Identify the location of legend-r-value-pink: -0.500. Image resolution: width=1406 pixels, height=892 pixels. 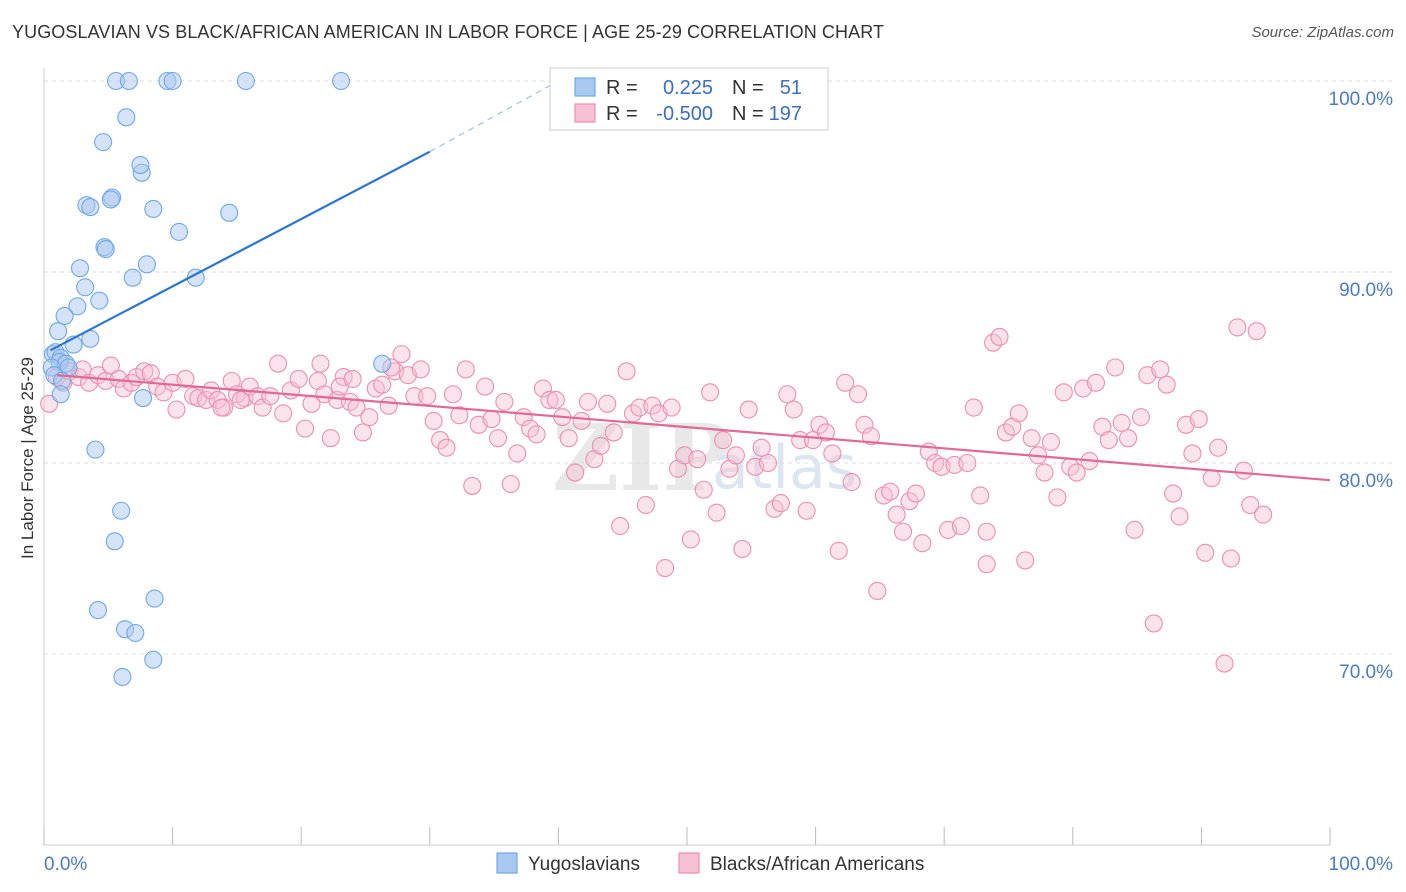
(684, 114).